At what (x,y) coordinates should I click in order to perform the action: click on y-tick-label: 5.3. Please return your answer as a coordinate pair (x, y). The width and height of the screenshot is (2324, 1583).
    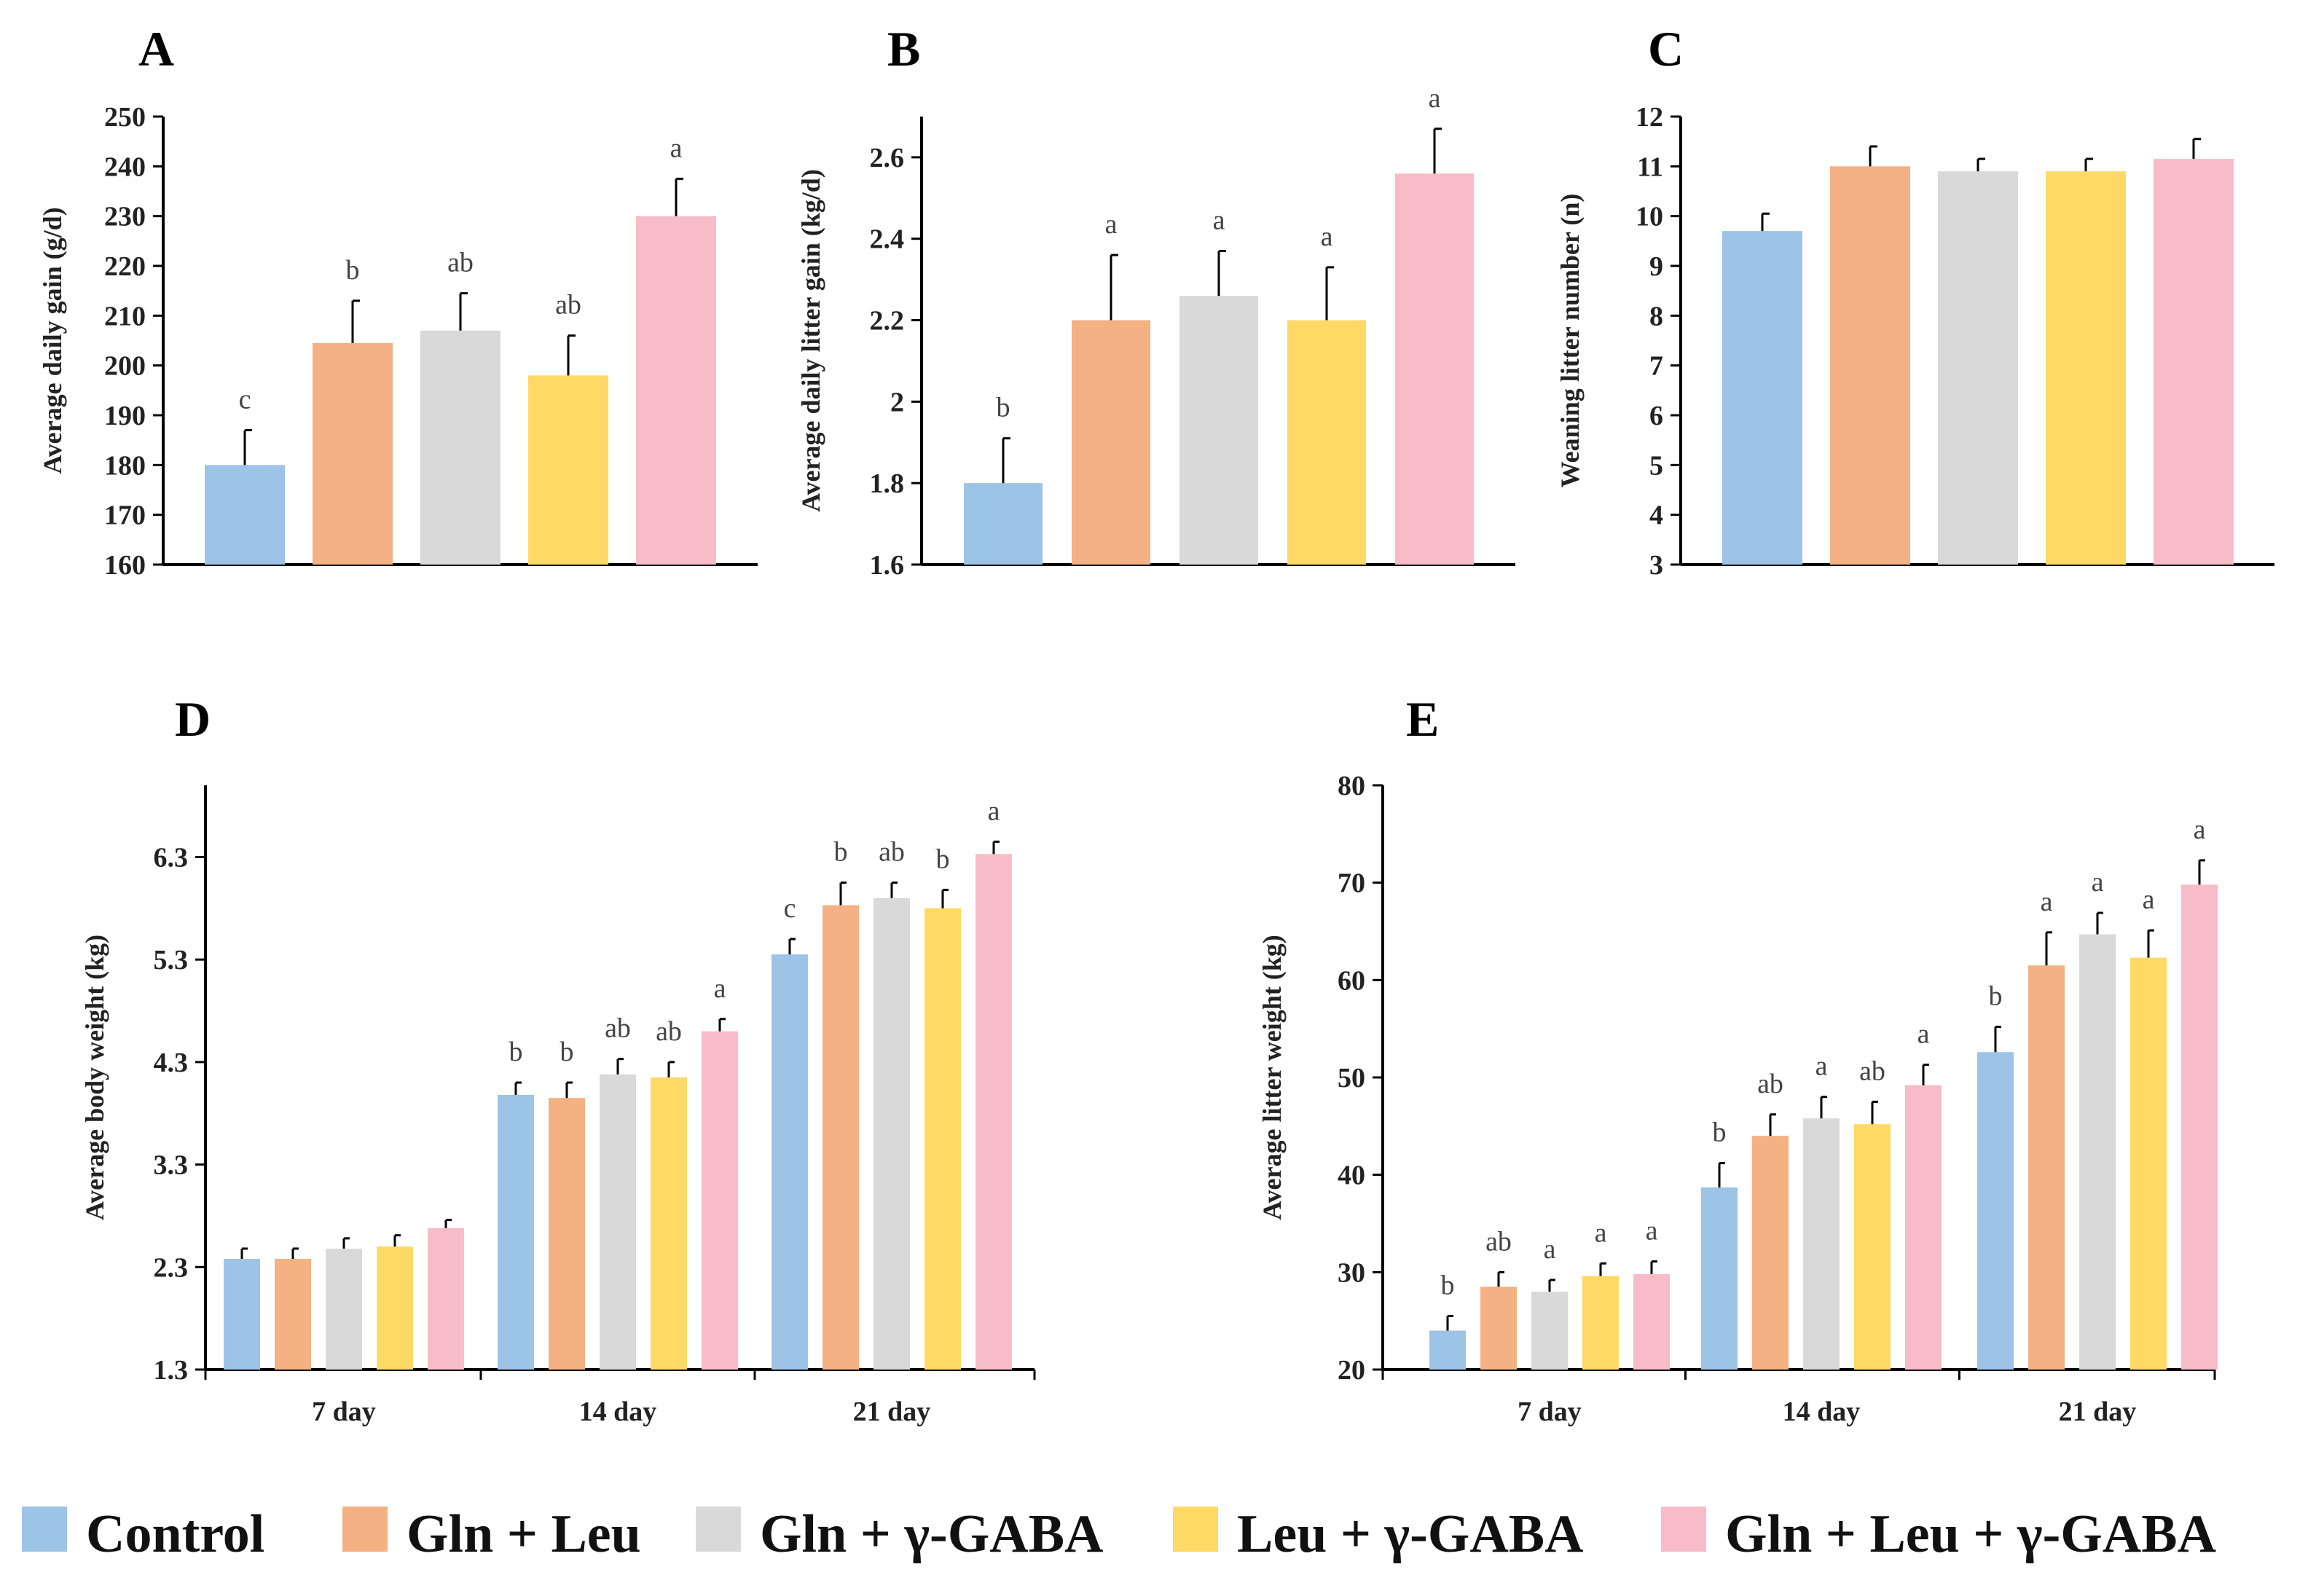
    Looking at the image, I should click on (171, 960).